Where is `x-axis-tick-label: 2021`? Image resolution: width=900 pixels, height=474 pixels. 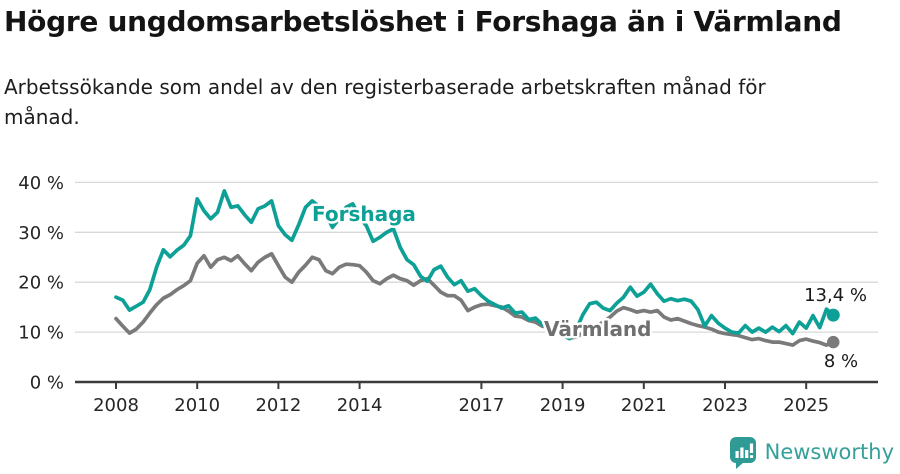
x-axis-tick-label: 2021 is located at coordinates (644, 405).